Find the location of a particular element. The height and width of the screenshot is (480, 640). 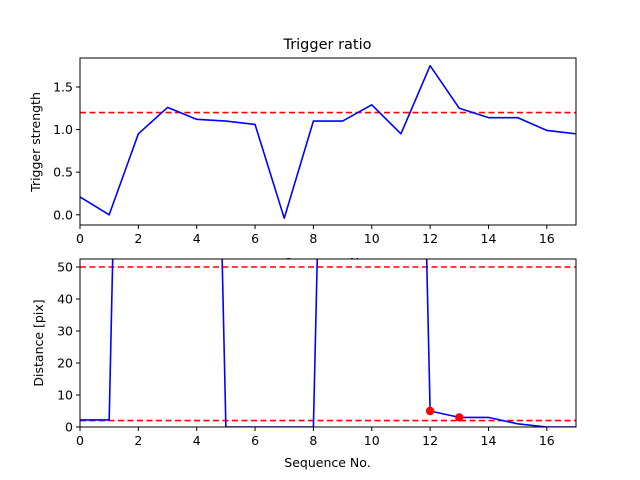

y-tick-label: 50 is located at coordinates (65, 267).